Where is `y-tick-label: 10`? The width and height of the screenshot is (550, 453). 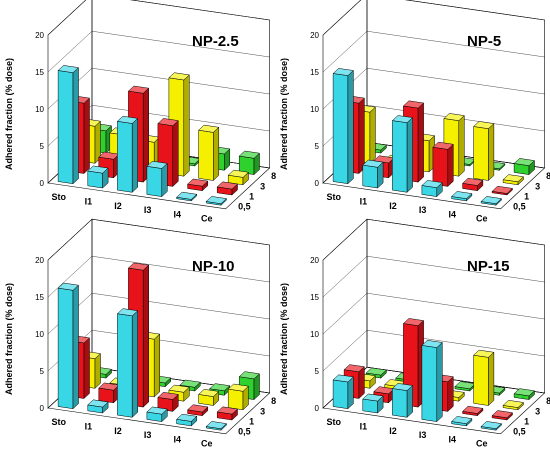
y-tick-label: 10 is located at coordinates (314, 334).